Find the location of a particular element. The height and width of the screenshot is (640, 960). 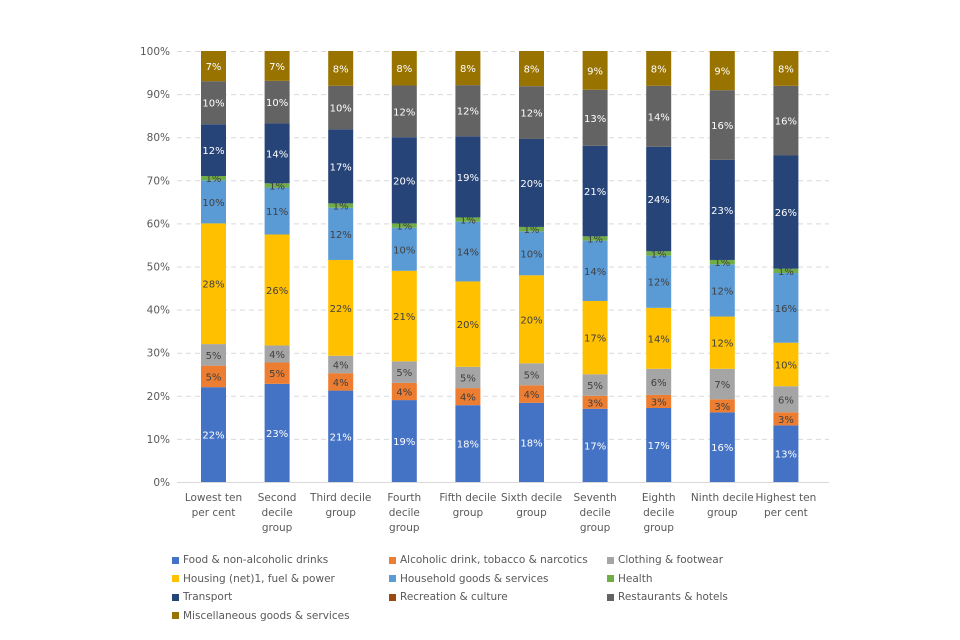

bar-stack: 17% 3% 6% 14% 12% 1% 24% 14% 8% is located at coordinates (659, 266).